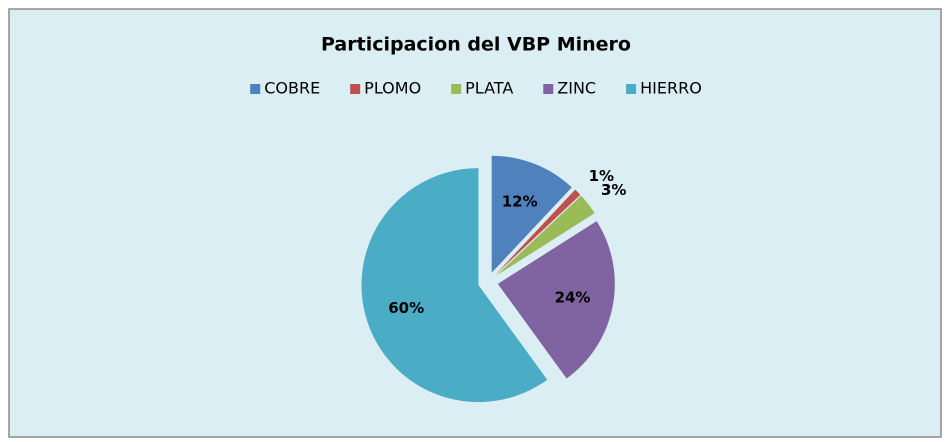 Image resolution: width=952 pixels, height=442 pixels. Describe the element at coordinates (613, 190) in the screenshot. I see `data-label: 3%` at that location.